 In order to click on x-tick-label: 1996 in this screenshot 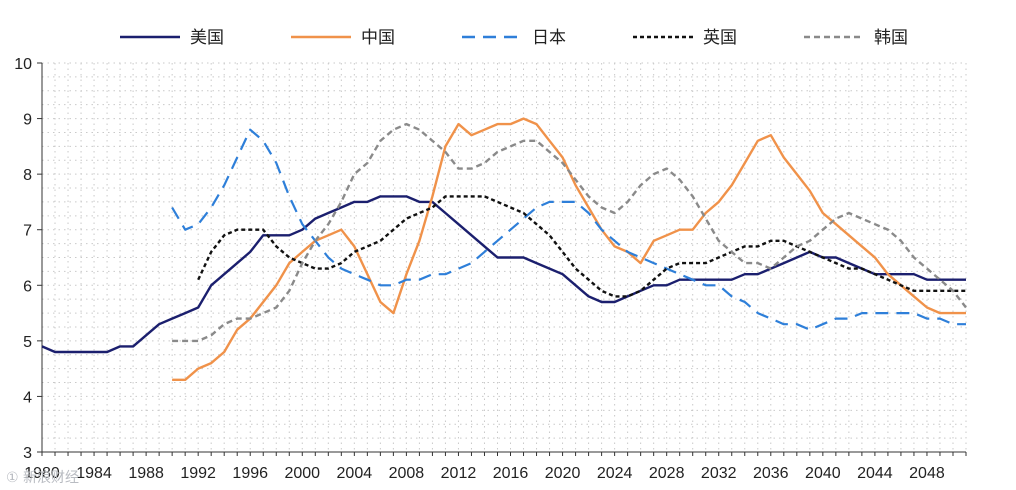, I will do `click(250, 473)`.